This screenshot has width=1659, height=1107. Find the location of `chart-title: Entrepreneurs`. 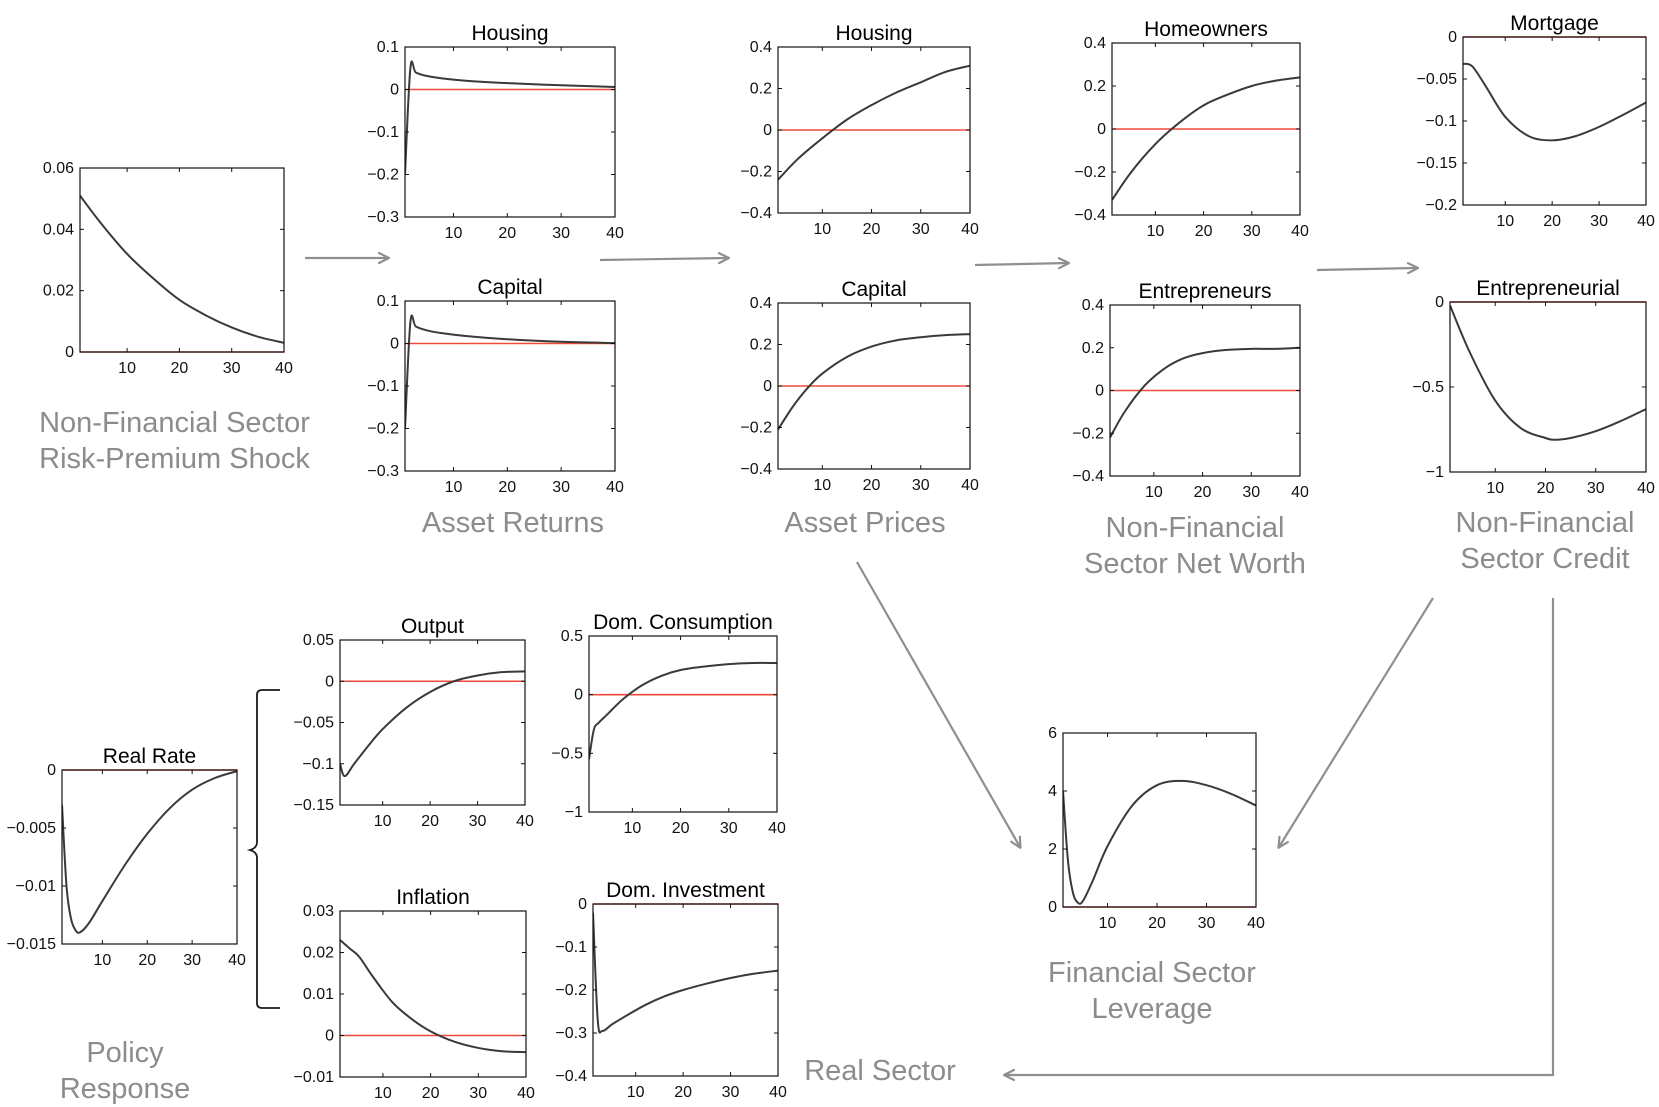

chart-title: Entrepreneurs is located at coordinates (1204, 291).